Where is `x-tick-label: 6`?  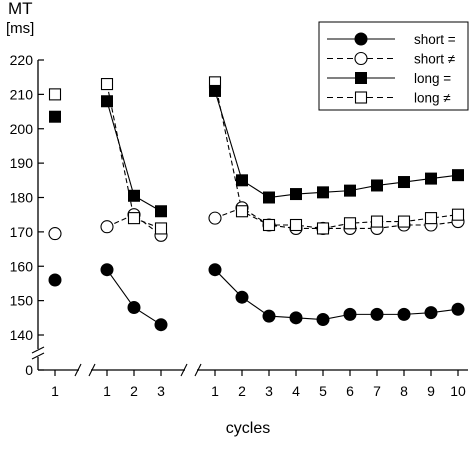 x-tick-label: 6 is located at coordinates (350, 391).